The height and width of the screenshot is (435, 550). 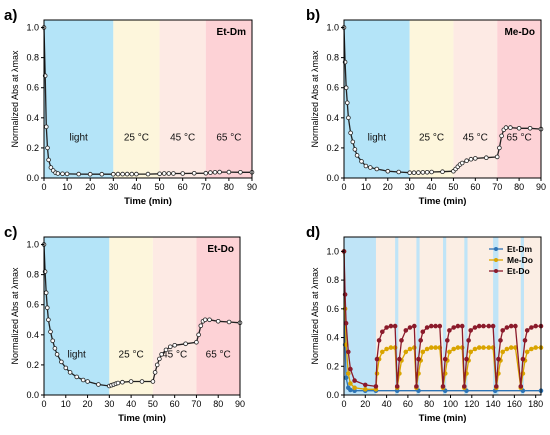 What do you see at coordinates (408, 404) in the screenshot?
I see `x-tick-label: 60` at bounding box center [408, 404].